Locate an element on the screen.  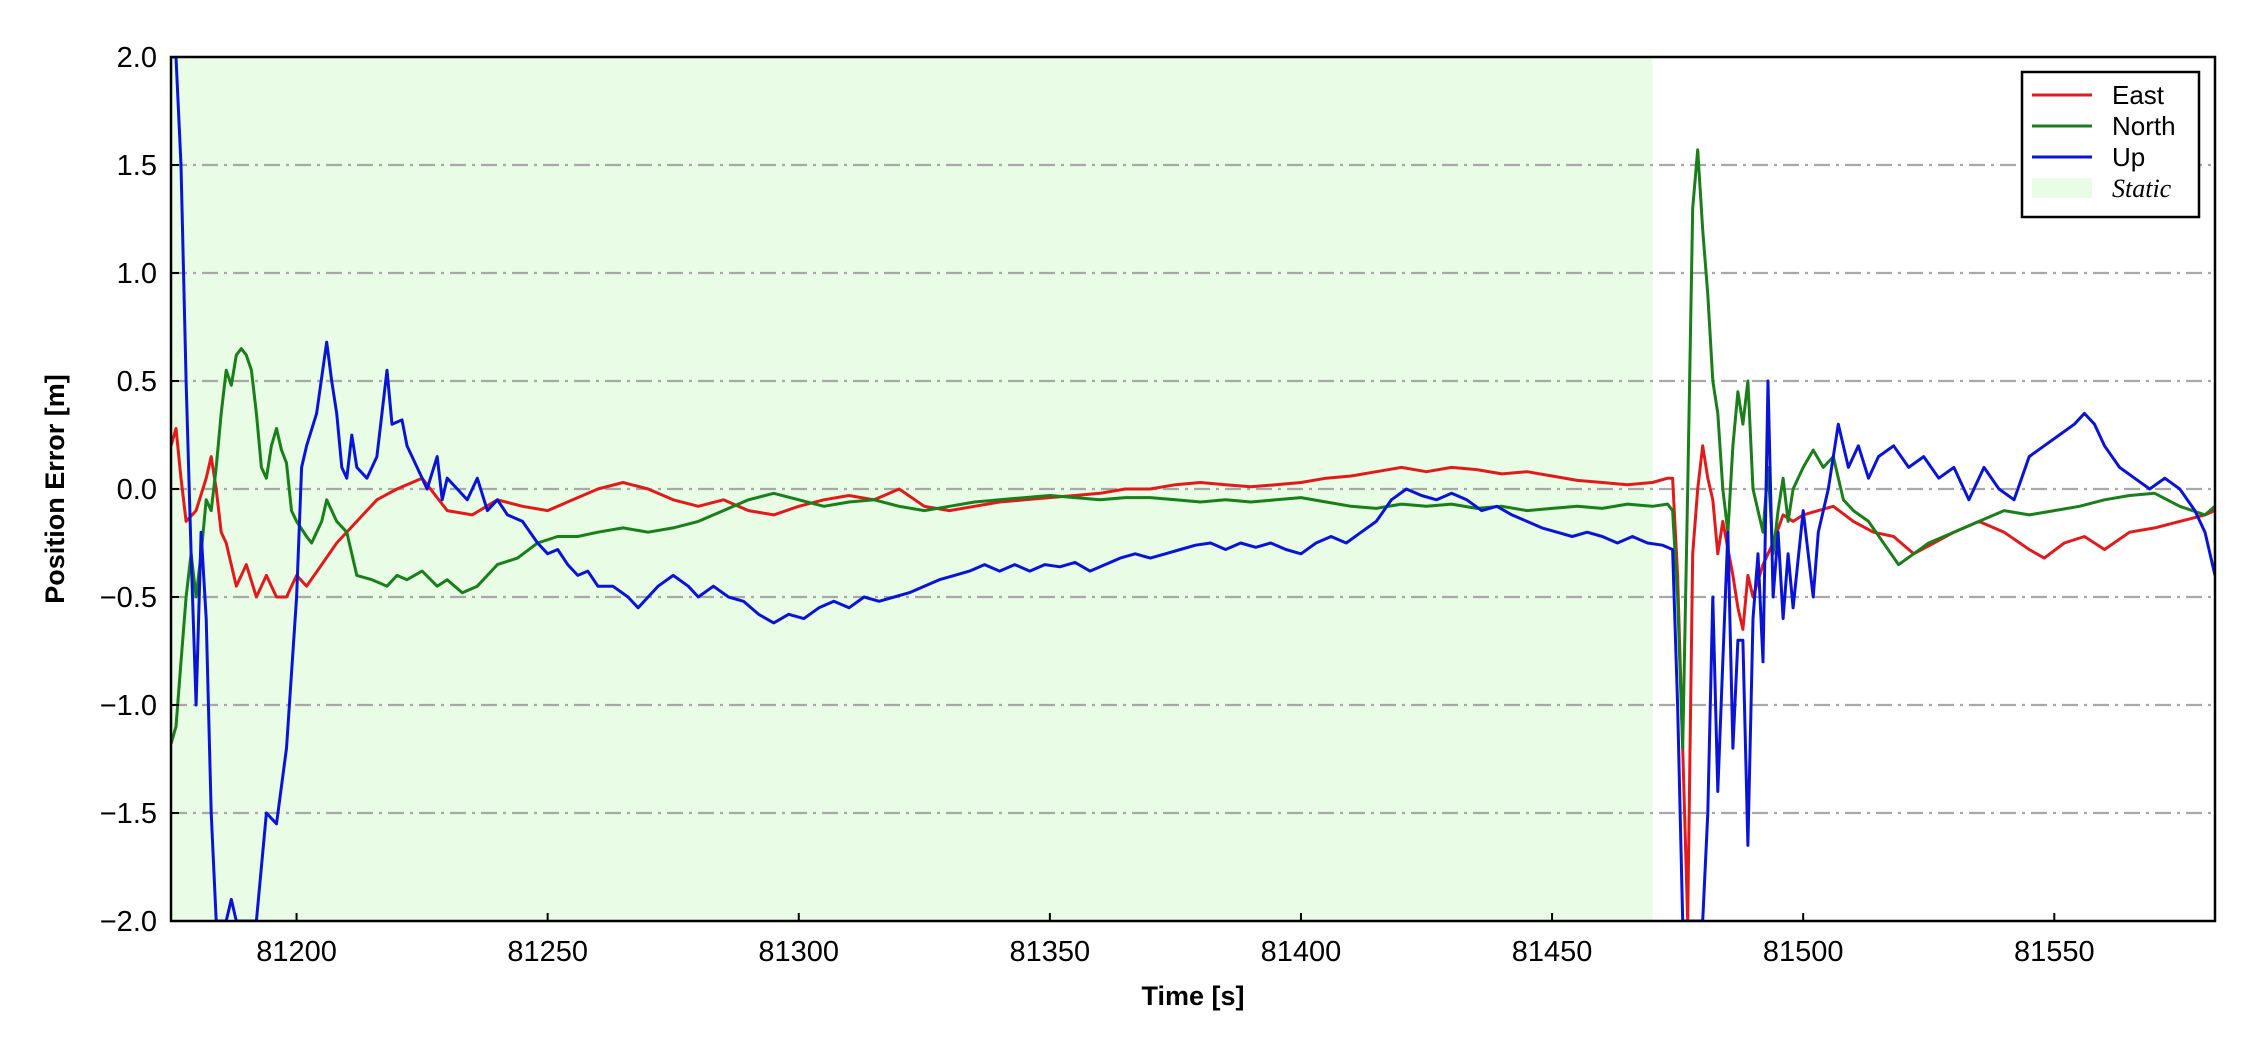
x-axis-title: Time [s] is located at coordinates (1192, 996).